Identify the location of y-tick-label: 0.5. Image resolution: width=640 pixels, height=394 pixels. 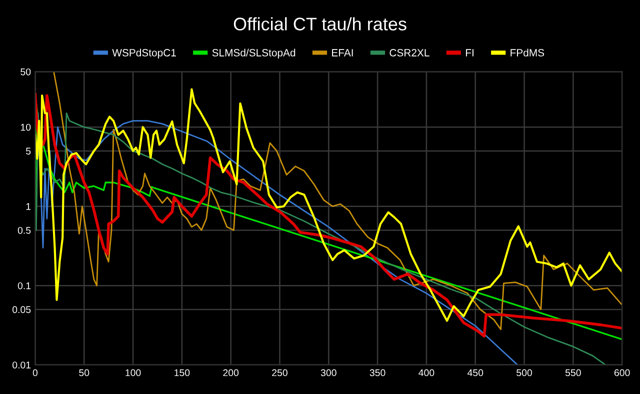
(24, 230).